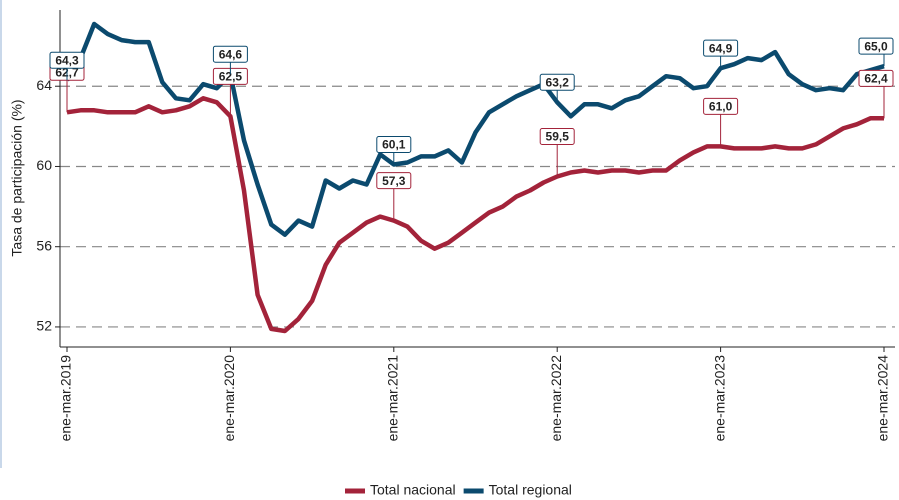  I want to click on data-label: 64,6, so click(231, 54).